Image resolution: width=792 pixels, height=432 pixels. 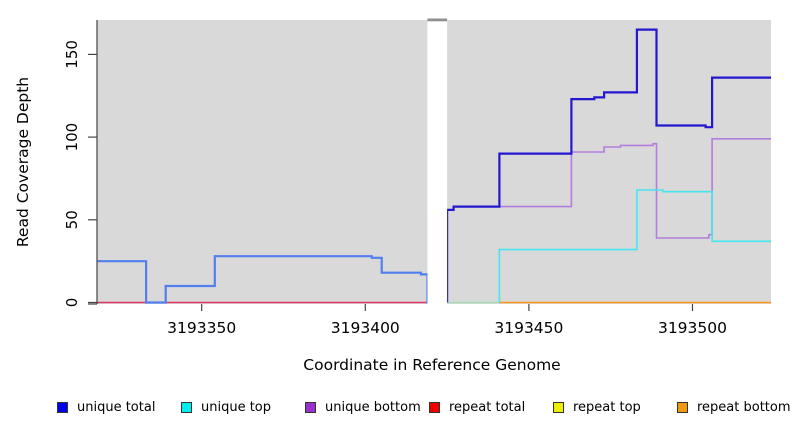 I want to click on legend-label: repeat bottom, so click(x=744, y=407).